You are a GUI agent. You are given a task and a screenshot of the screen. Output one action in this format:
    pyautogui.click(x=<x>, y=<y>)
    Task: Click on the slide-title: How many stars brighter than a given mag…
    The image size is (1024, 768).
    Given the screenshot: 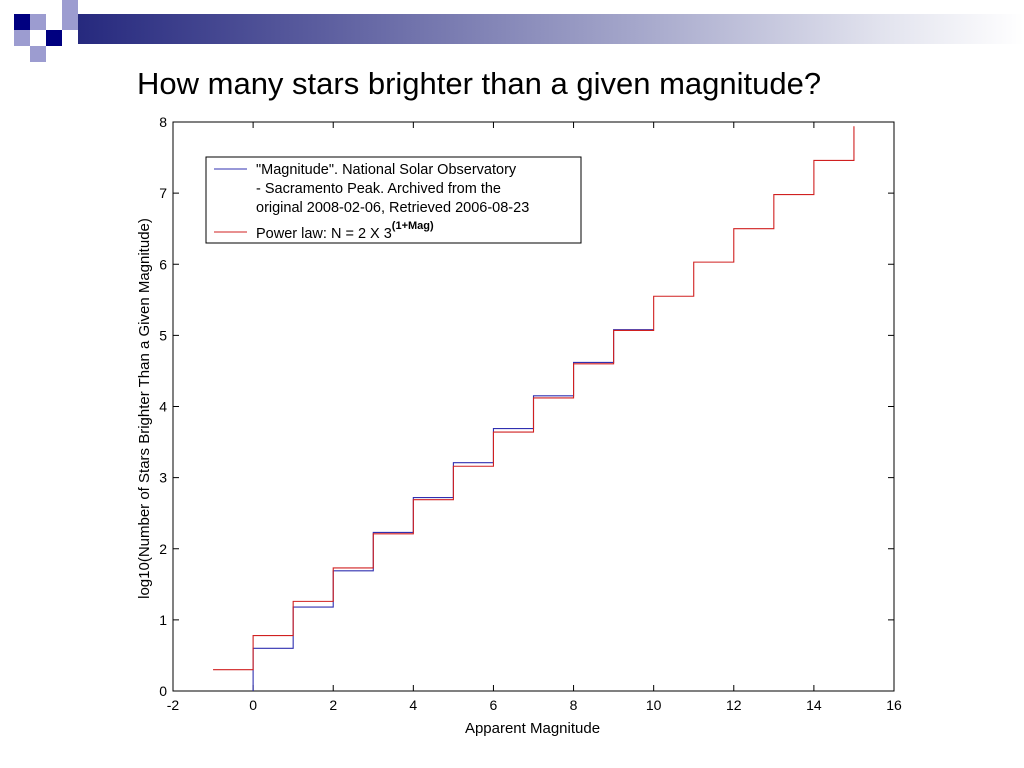 What is the action you would take?
    pyautogui.click(x=479, y=83)
    